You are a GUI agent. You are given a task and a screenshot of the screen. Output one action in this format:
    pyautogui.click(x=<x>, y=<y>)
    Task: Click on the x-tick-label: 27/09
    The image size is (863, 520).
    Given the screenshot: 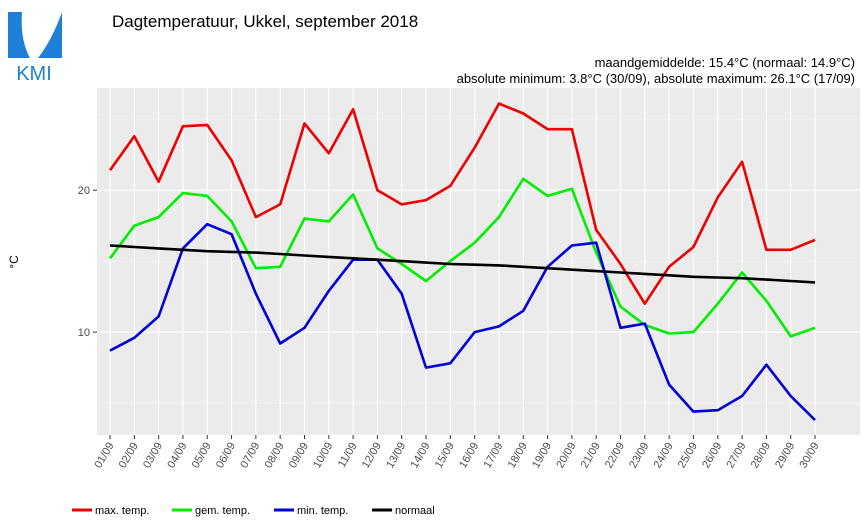 What is the action you would take?
    pyautogui.click(x=737, y=456)
    